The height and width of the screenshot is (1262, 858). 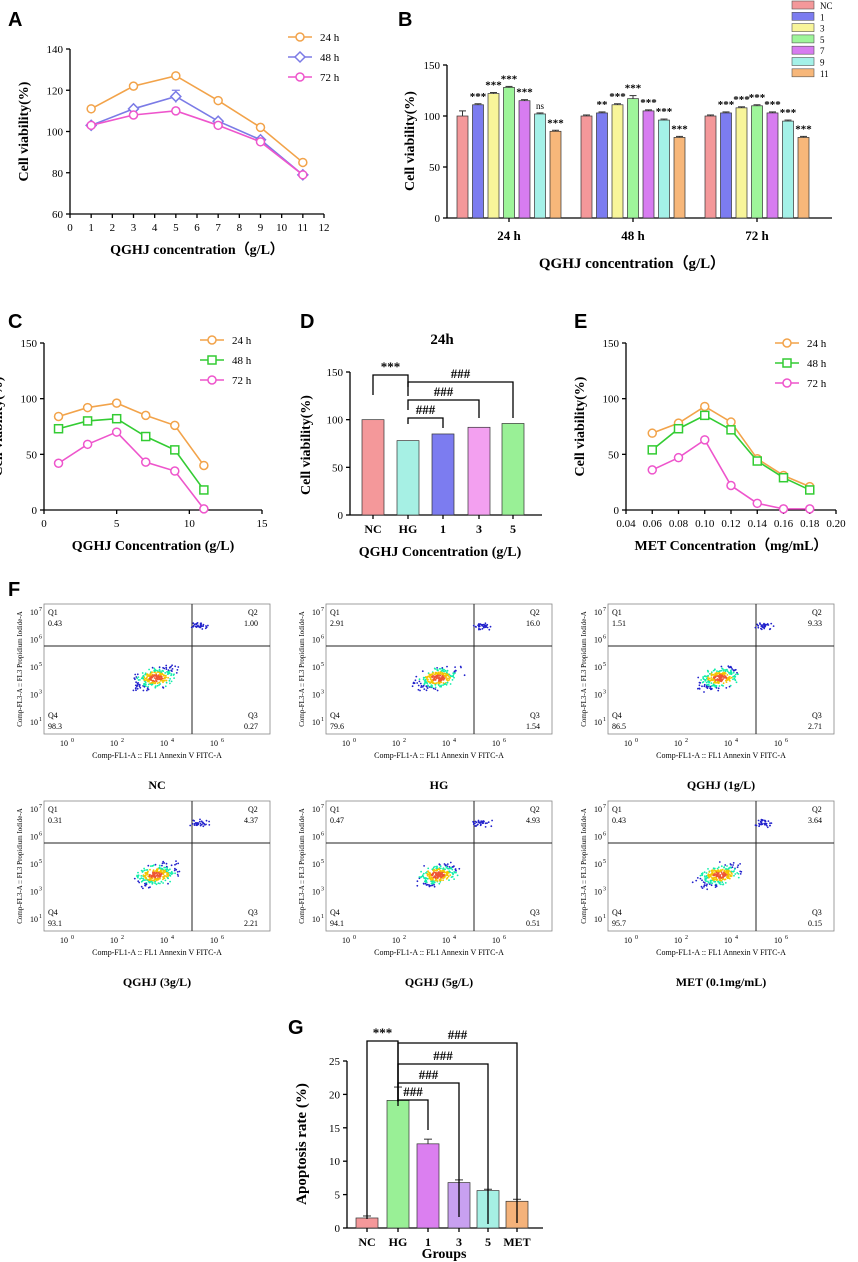 What do you see at coordinates (122, 741) in the screenshot?
I see `x-tick-exponent: 2` at bounding box center [122, 741].